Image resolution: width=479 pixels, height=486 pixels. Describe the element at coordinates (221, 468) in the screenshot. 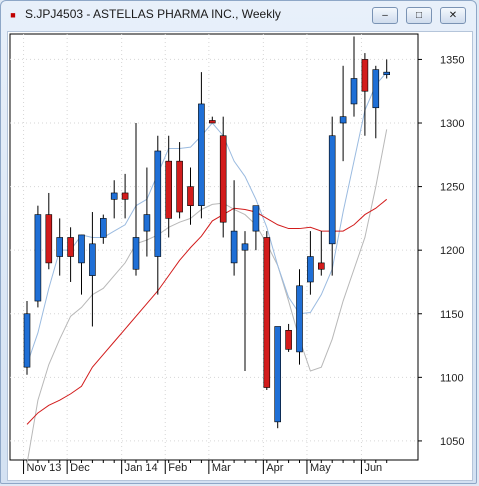

I see `x-tick-label: Mar` at that location.